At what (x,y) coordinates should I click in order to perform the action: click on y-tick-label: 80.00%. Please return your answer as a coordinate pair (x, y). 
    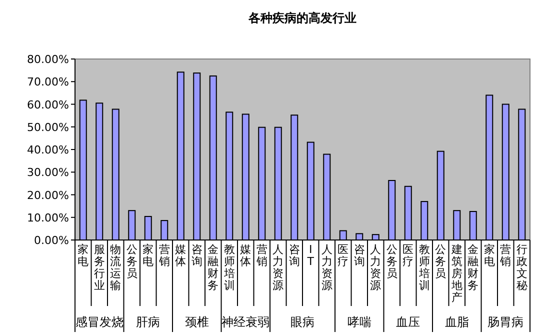
    Looking at the image, I should click on (48, 59).